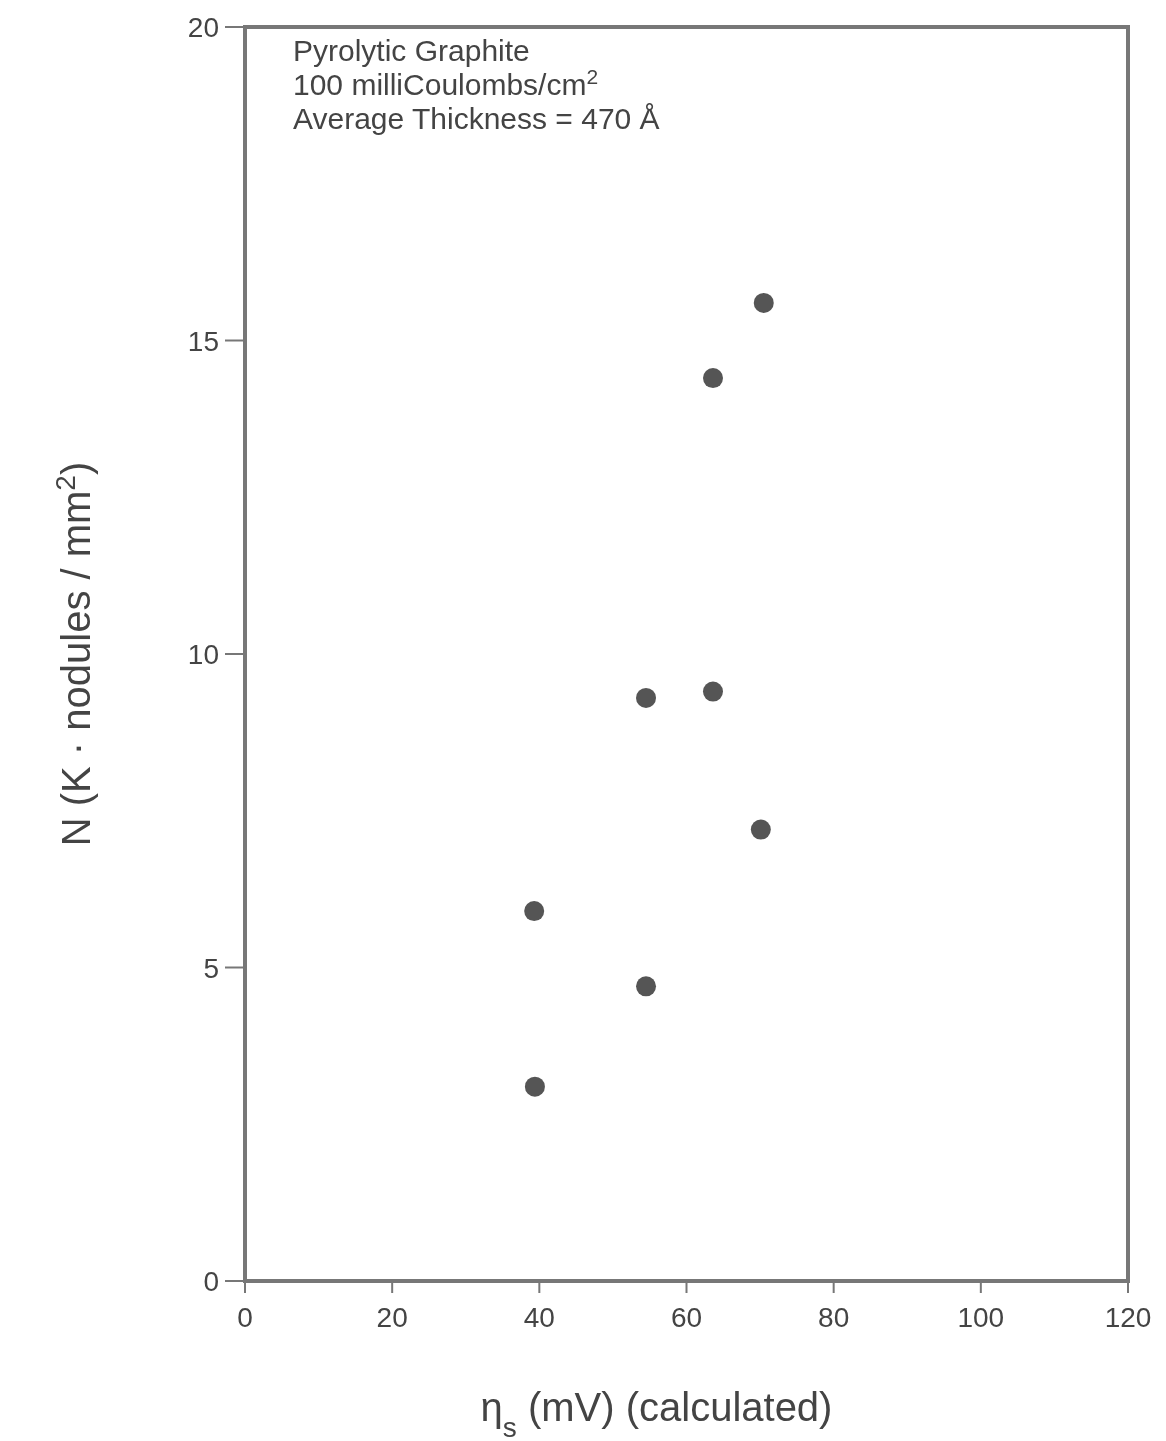 Image resolution: width=1166 pixels, height=1441 pixels. What do you see at coordinates (392, 1317) in the screenshot?
I see `x-tick-label: 20` at bounding box center [392, 1317].